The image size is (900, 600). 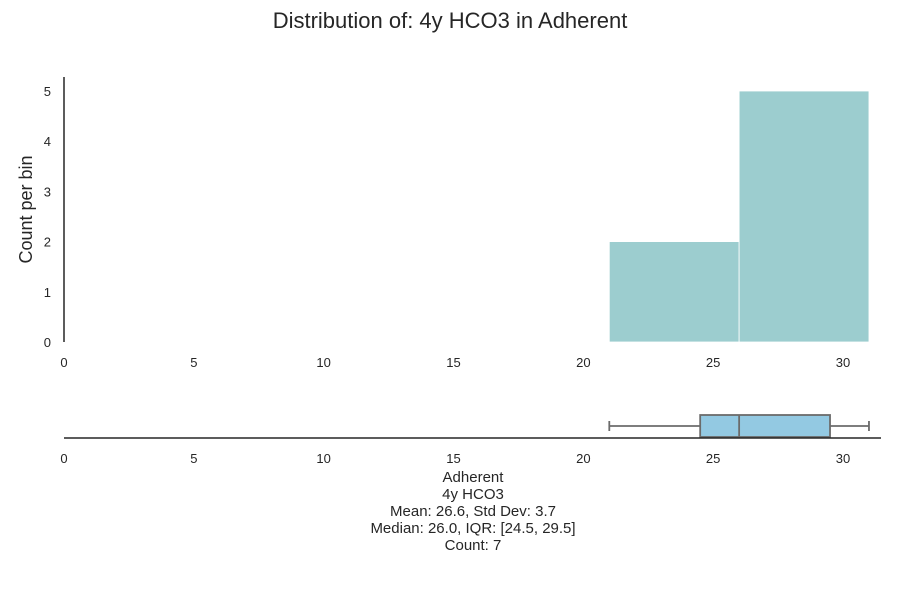 I want to click on y-tick-label: 1, so click(x=47, y=292).